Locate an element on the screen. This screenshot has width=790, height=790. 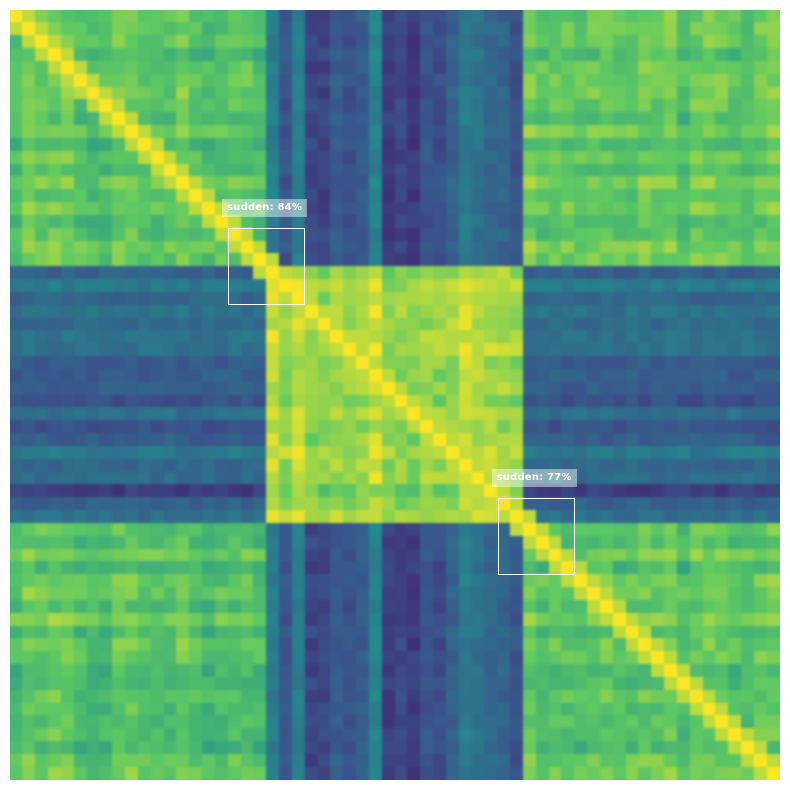
detection-label: sudden: 84% is located at coordinates (265, 208).